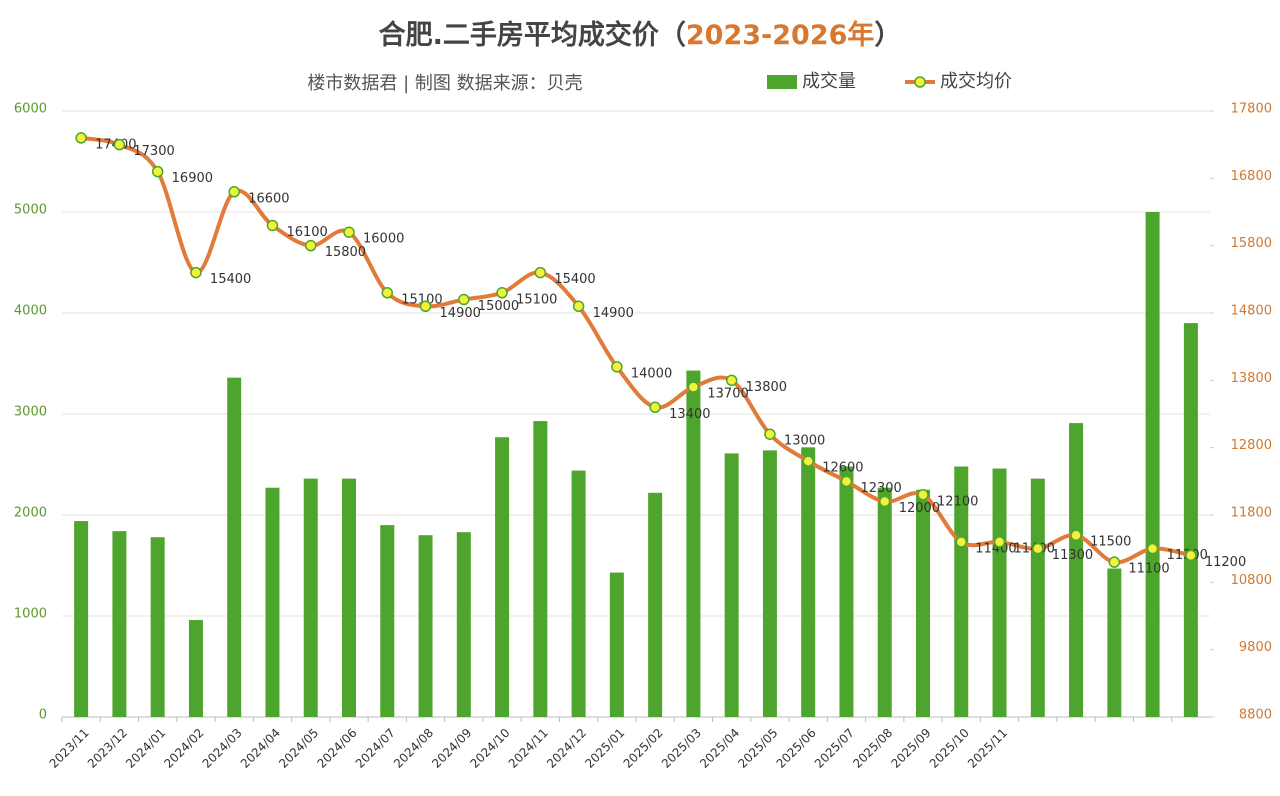  I want to click on x-tick-label: 2024/03, so click(222, 748).